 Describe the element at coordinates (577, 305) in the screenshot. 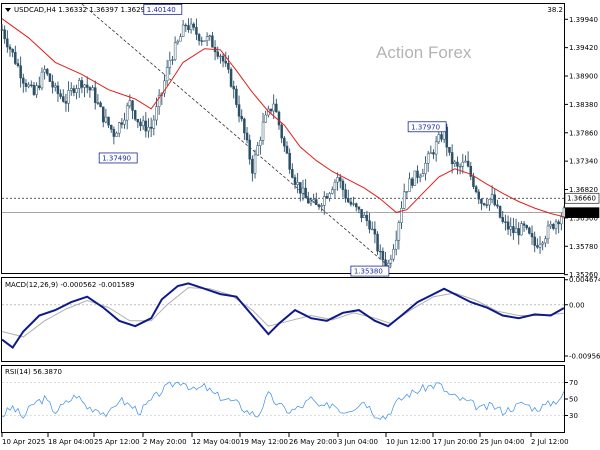

I see `macd-y-tick-label: 0.00` at that location.